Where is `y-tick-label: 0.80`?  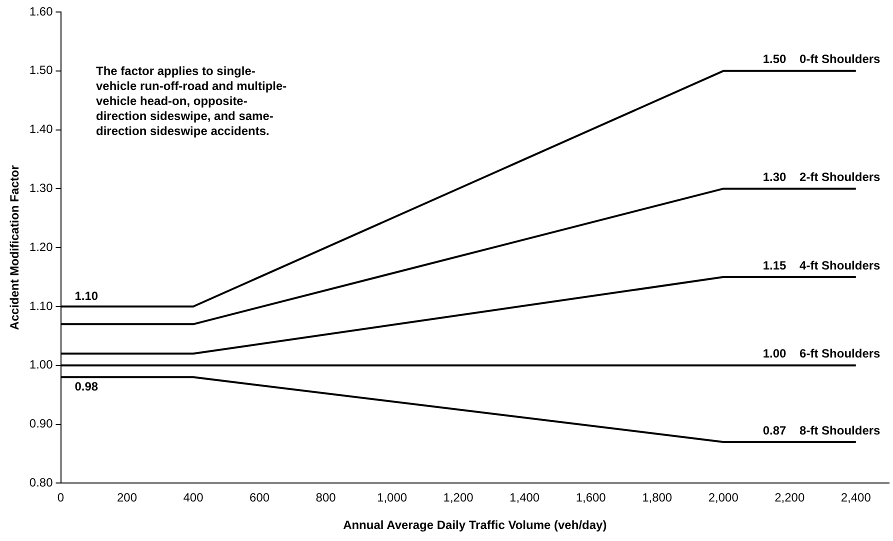
y-tick-label: 0.80 is located at coordinates (41, 483).